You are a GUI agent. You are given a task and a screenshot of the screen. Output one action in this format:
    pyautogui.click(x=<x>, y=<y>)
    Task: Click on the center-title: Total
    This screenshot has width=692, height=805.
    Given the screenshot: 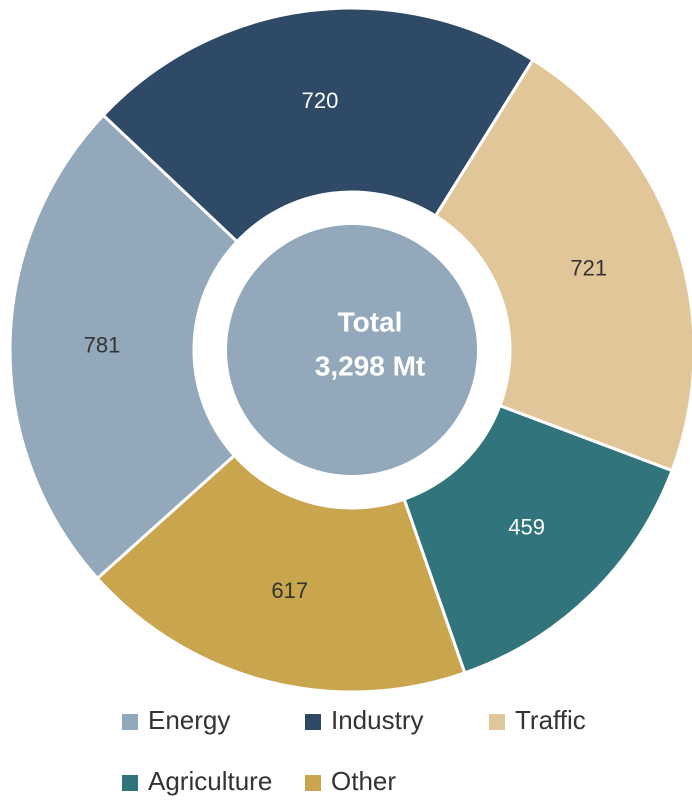 What is the action you would take?
    pyautogui.click(x=370, y=321)
    